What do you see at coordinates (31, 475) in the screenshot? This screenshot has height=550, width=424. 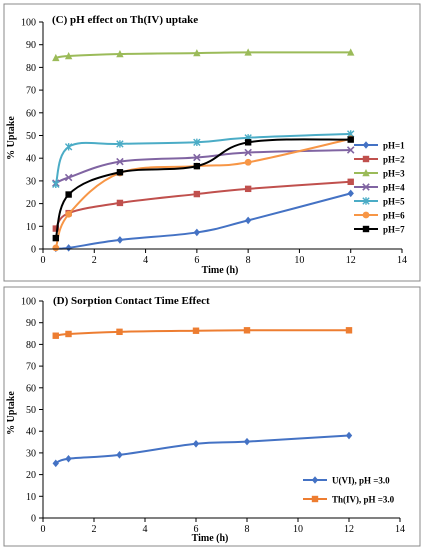 I see `d-ytick-label: 20` at bounding box center [31, 475].